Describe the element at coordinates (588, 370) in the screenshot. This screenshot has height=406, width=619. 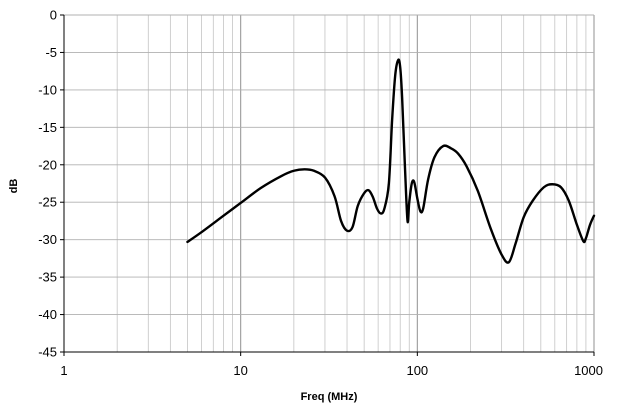
I see `x-tick-label: 1000` at that location.